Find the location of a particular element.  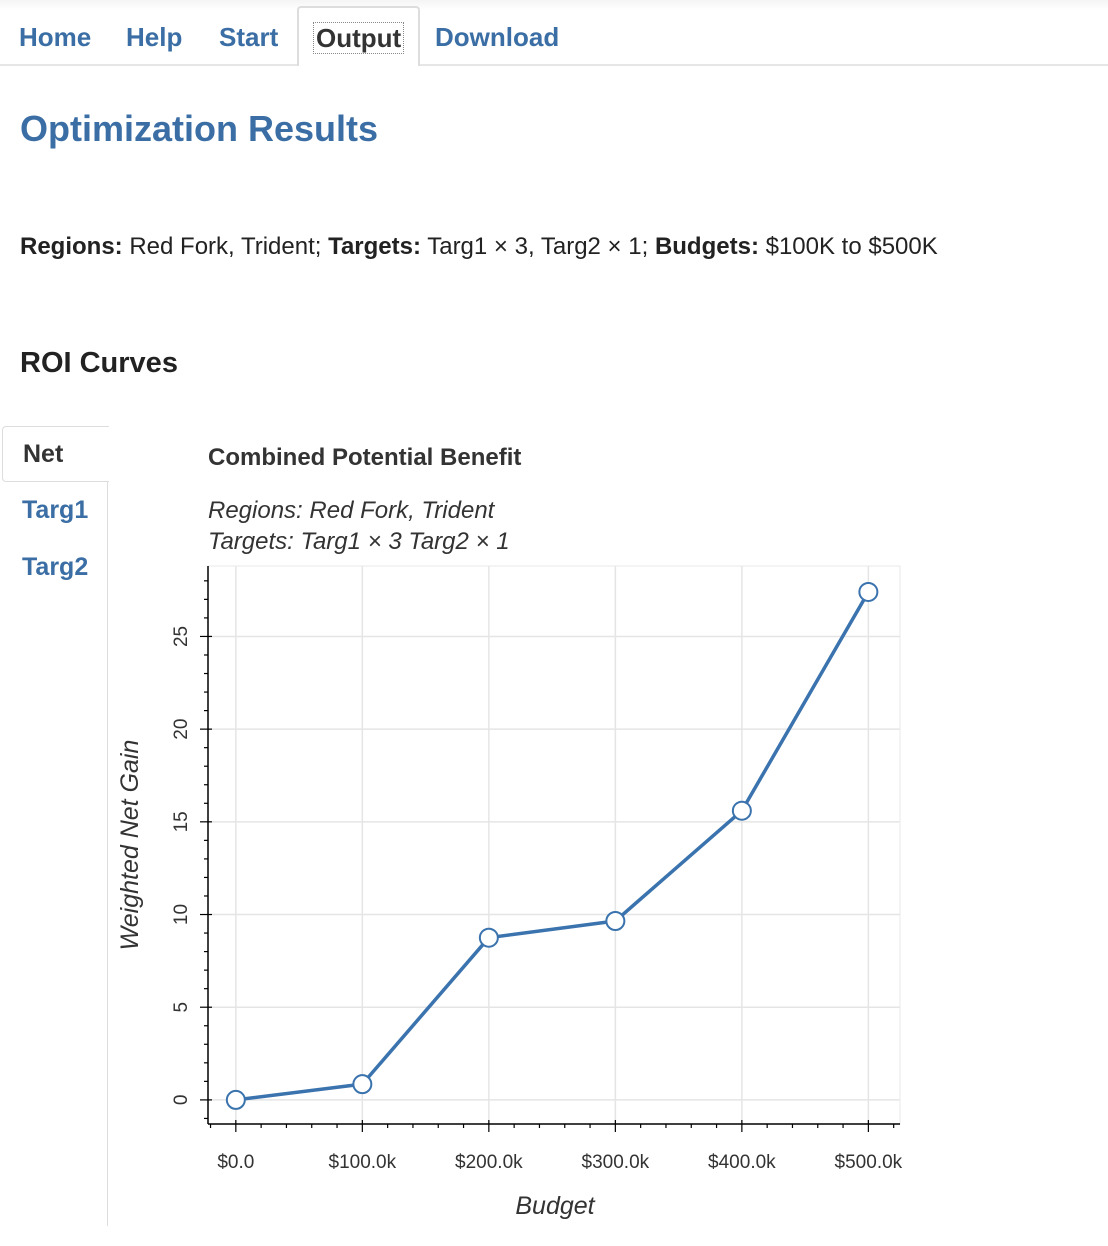

top-nav: Home Help Start Output Download is located at coordinates (554, 33).